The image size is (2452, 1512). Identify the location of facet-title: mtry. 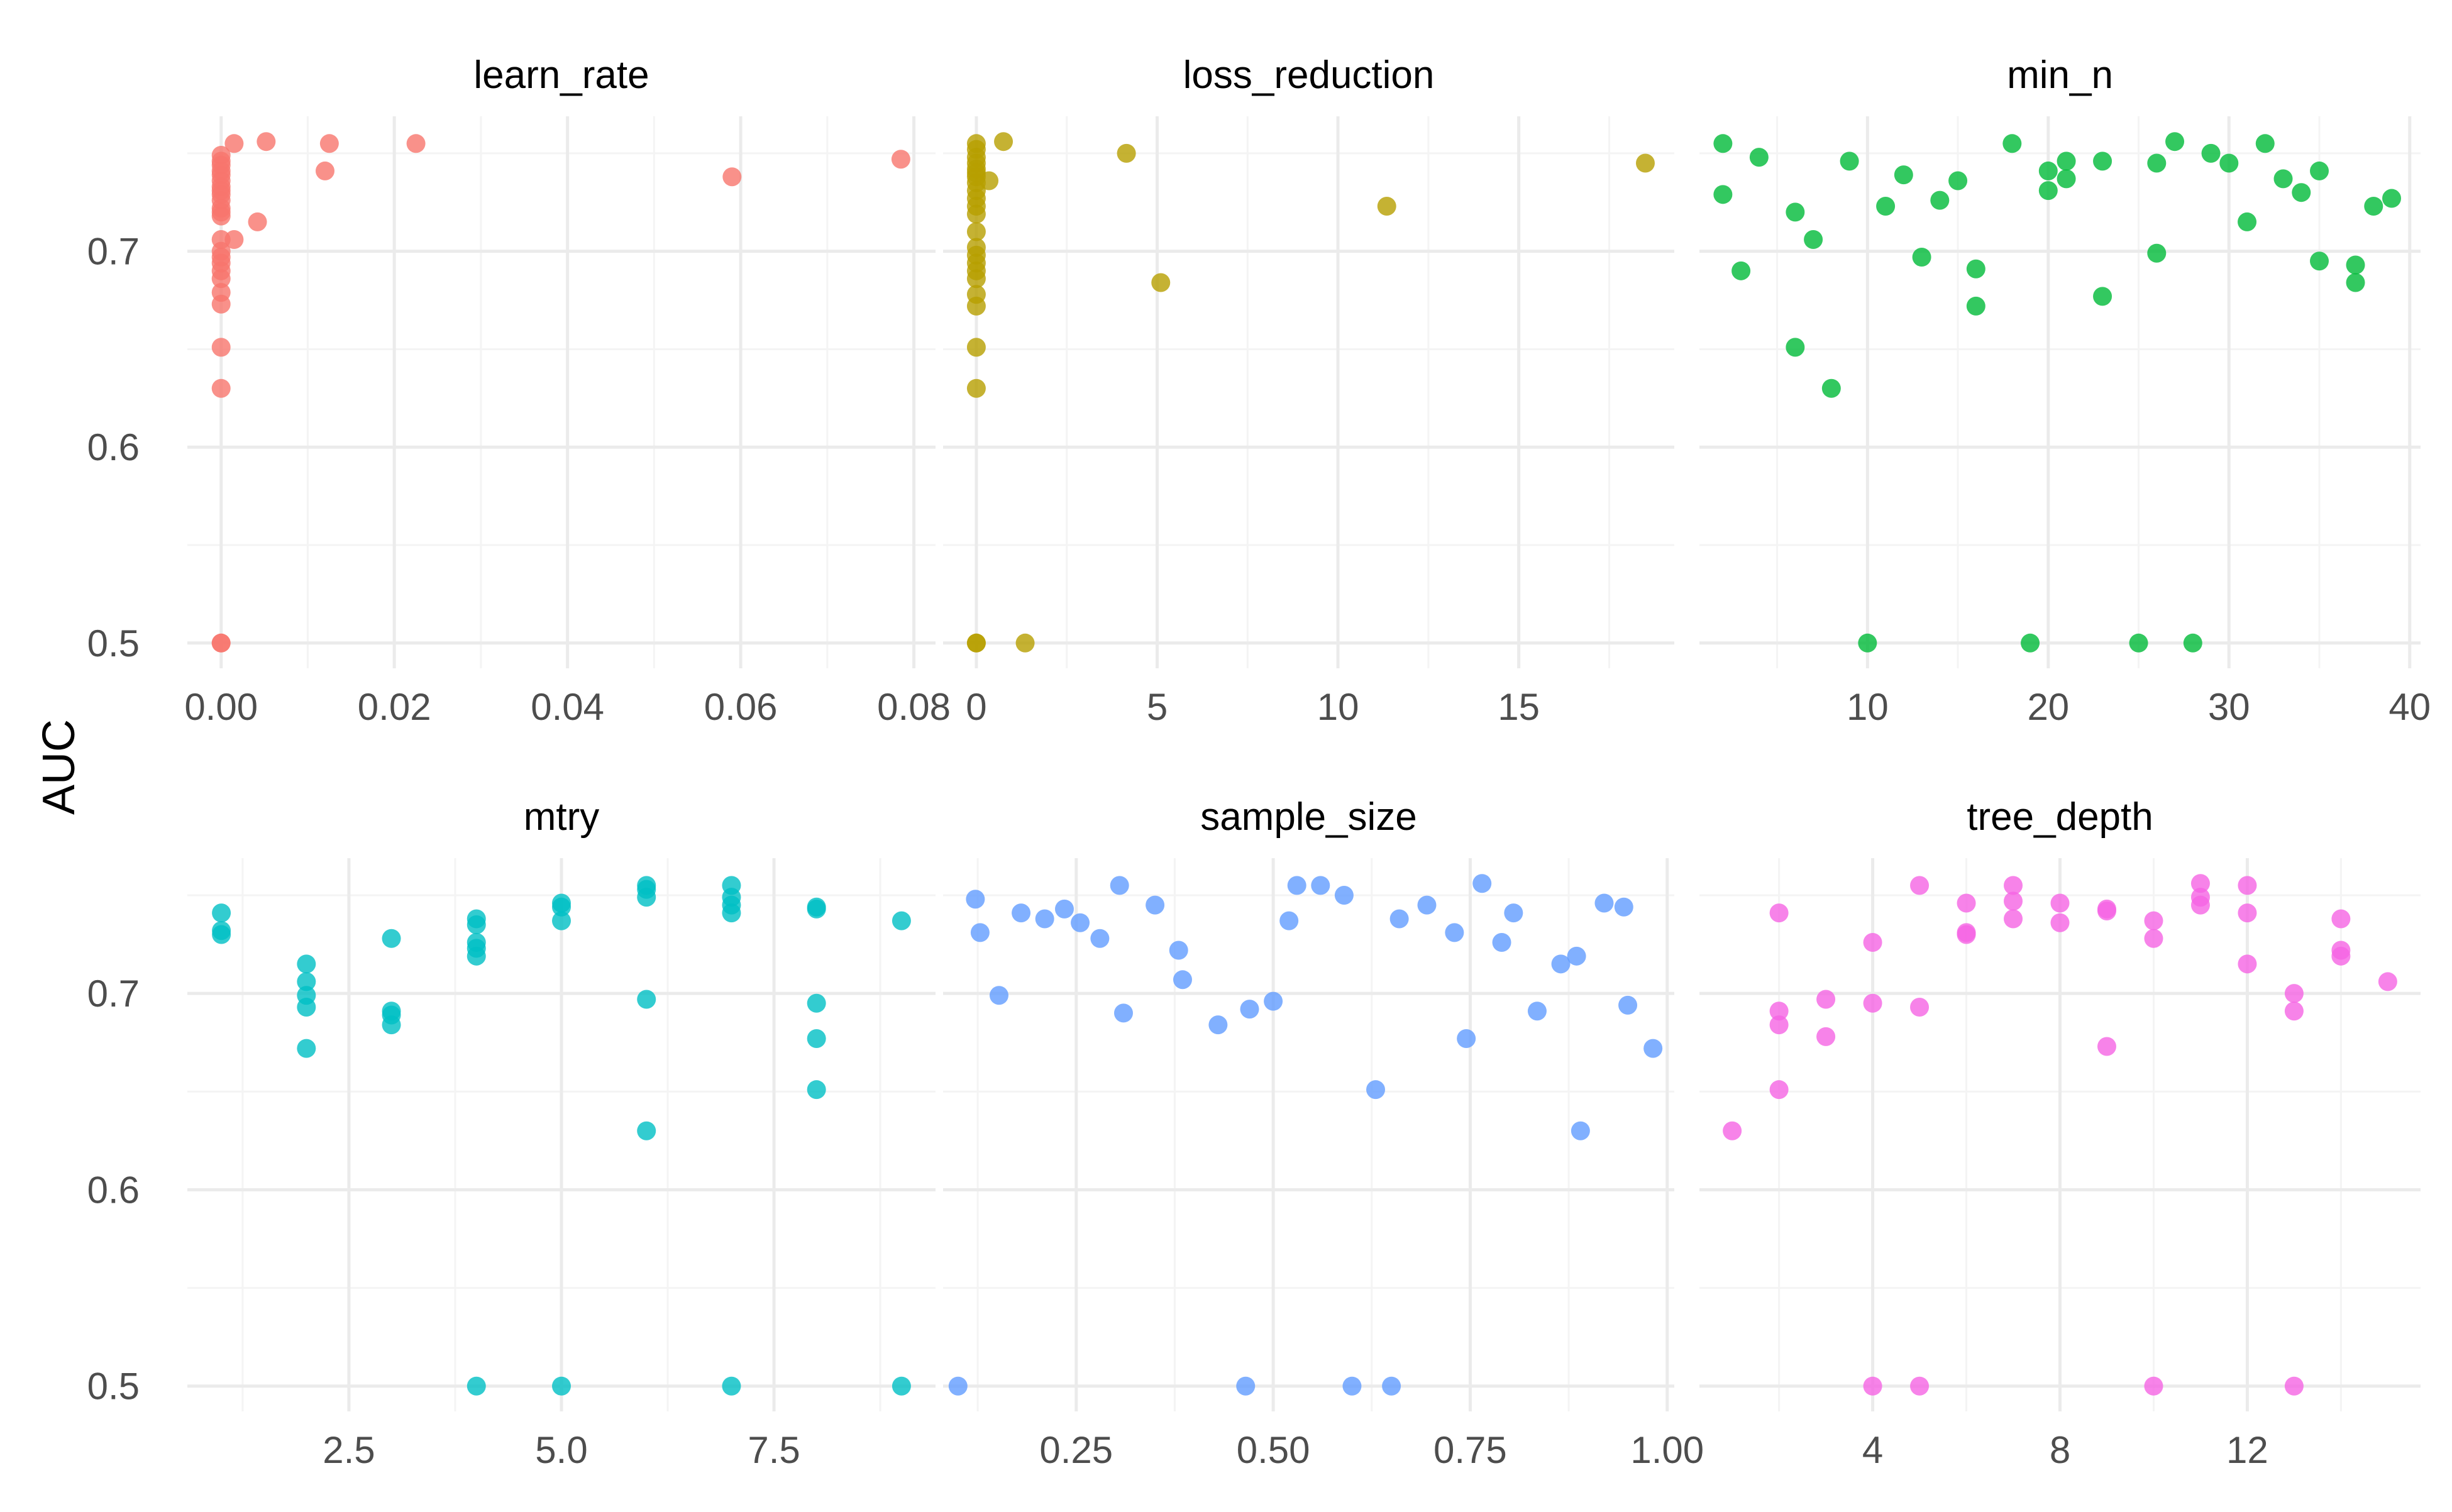
(562, 817).